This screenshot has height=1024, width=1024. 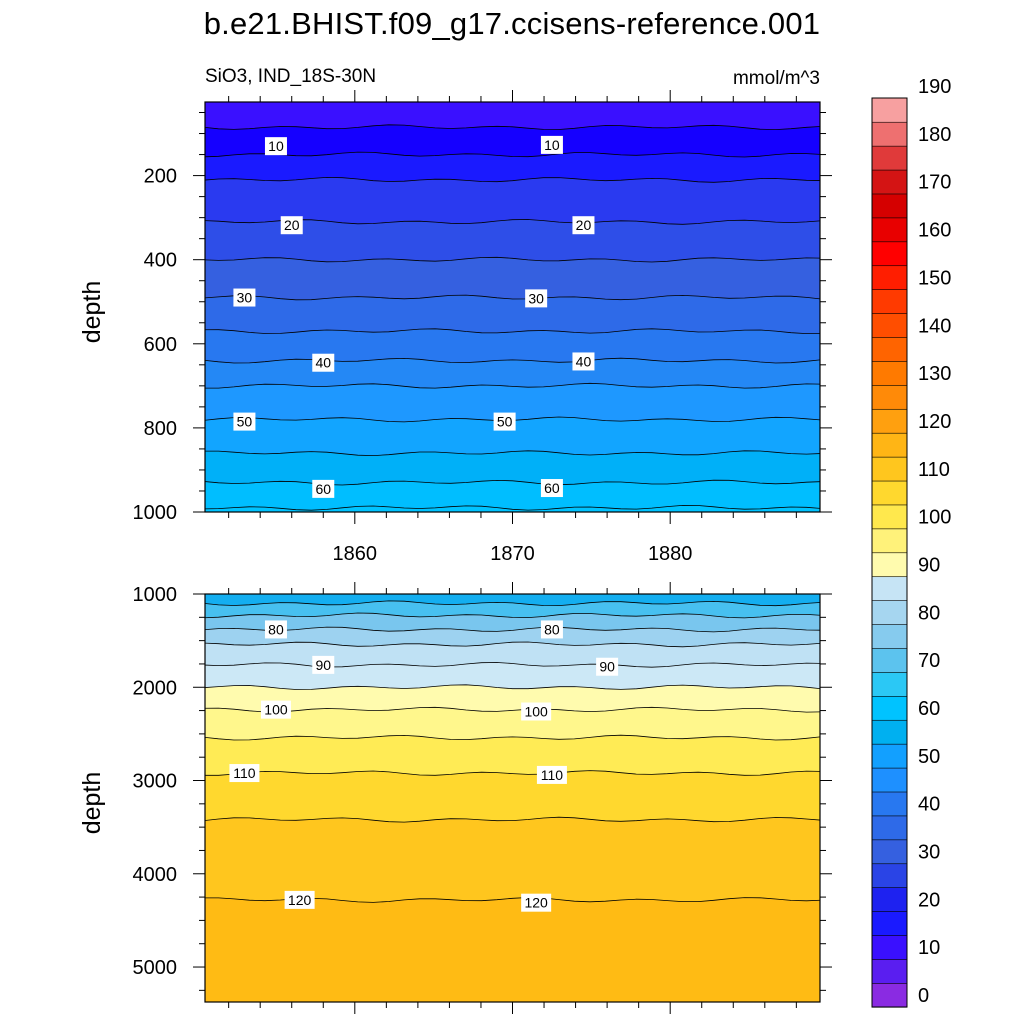 What do you see at coordinates (934, 326) in the screenshot?
I see `colorbar-label: 140` at bounding box center [934, 326].